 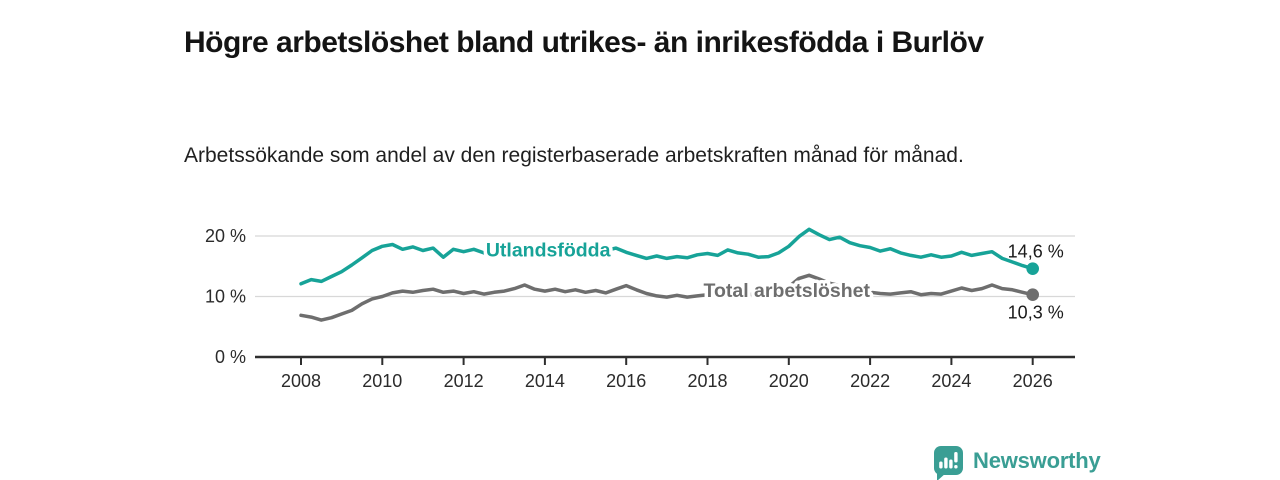 What do you see at coordinates (464, 381) in the screenshot?
I see `x-tick-label: 2012` at bounding box center [464, 381].